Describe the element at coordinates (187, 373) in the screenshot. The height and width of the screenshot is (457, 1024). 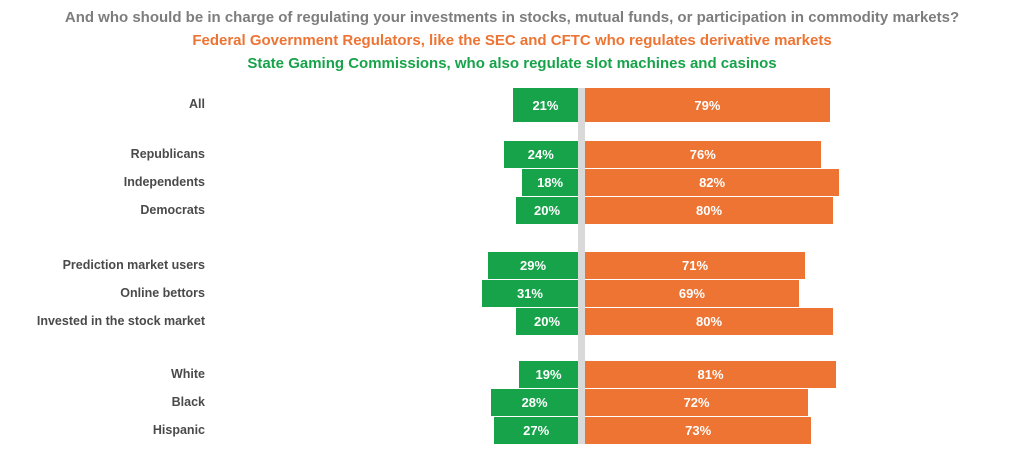
I see `category-label: White` at that location.